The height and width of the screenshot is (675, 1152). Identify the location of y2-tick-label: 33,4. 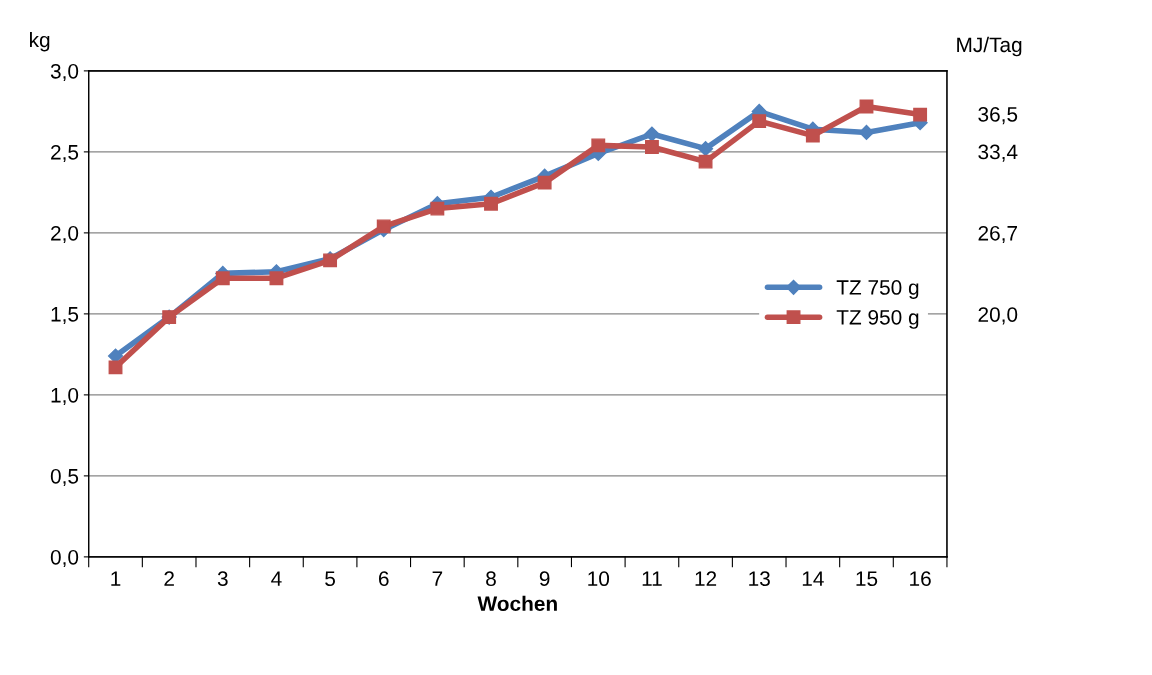
(998, 153).